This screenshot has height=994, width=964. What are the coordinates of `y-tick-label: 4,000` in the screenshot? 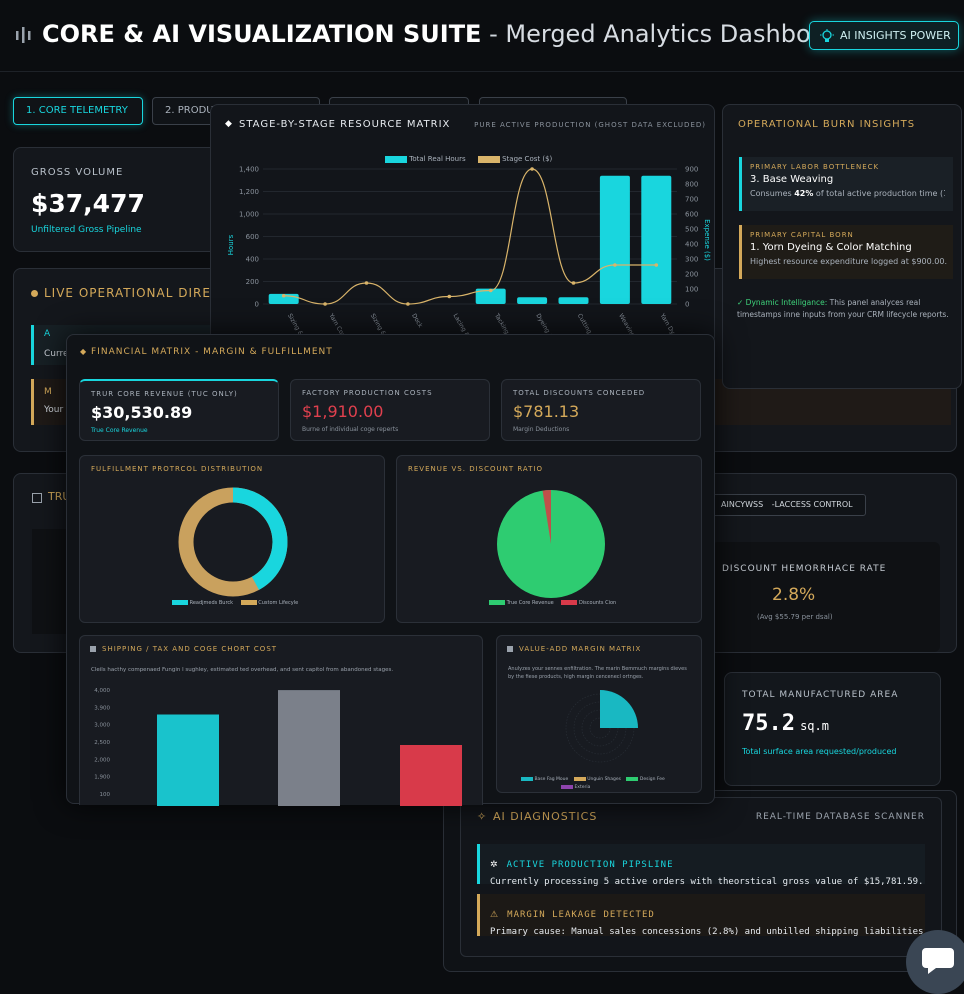 It's located at (102, 691).